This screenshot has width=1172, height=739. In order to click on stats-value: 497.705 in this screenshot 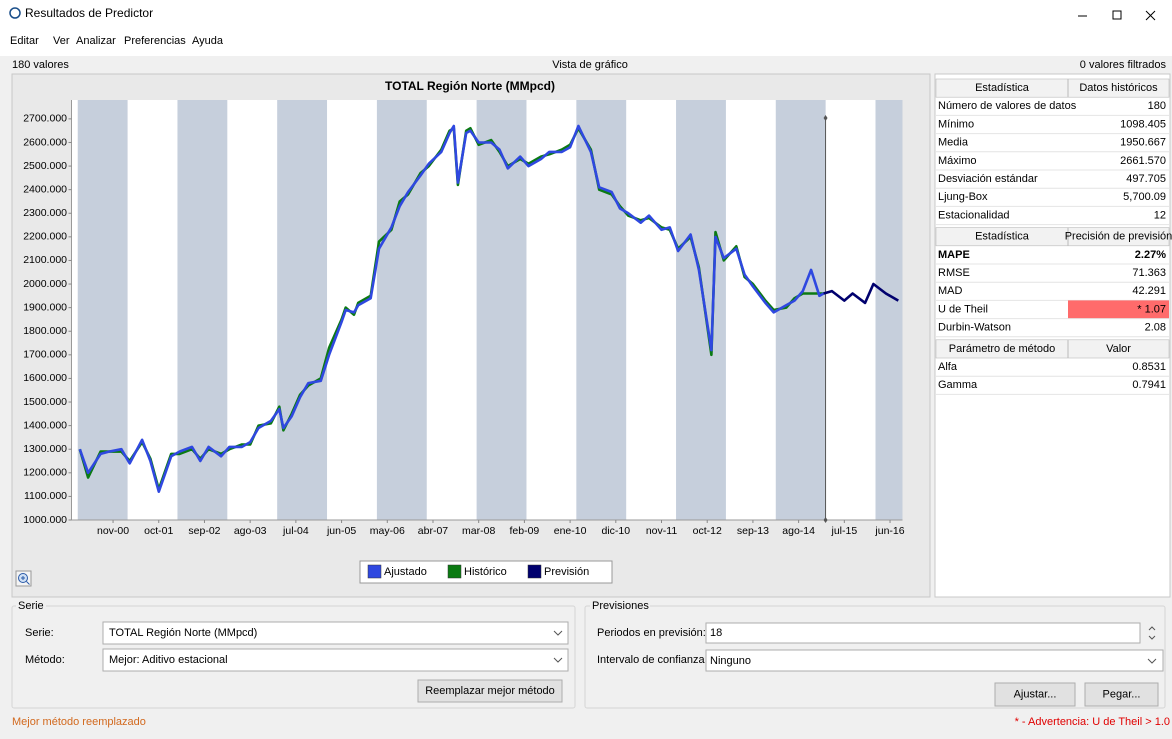, I will do `click(1146, 179)`.